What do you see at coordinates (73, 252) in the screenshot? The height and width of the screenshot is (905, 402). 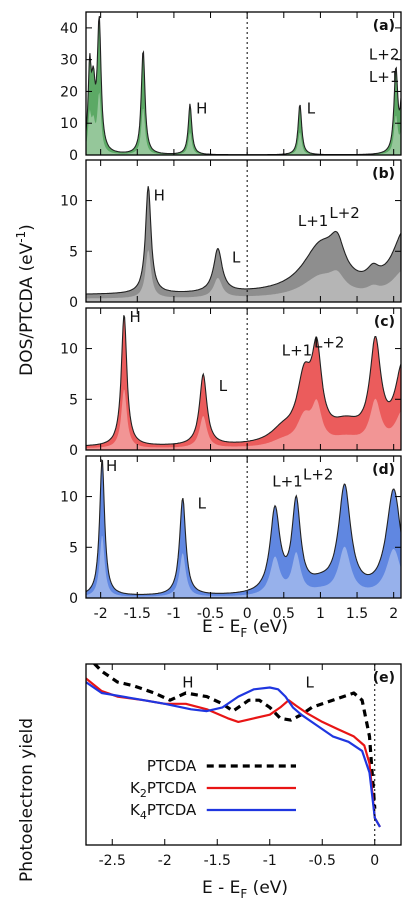 I see `y-tick-label-b: 5` at bounding box center [73, 252].